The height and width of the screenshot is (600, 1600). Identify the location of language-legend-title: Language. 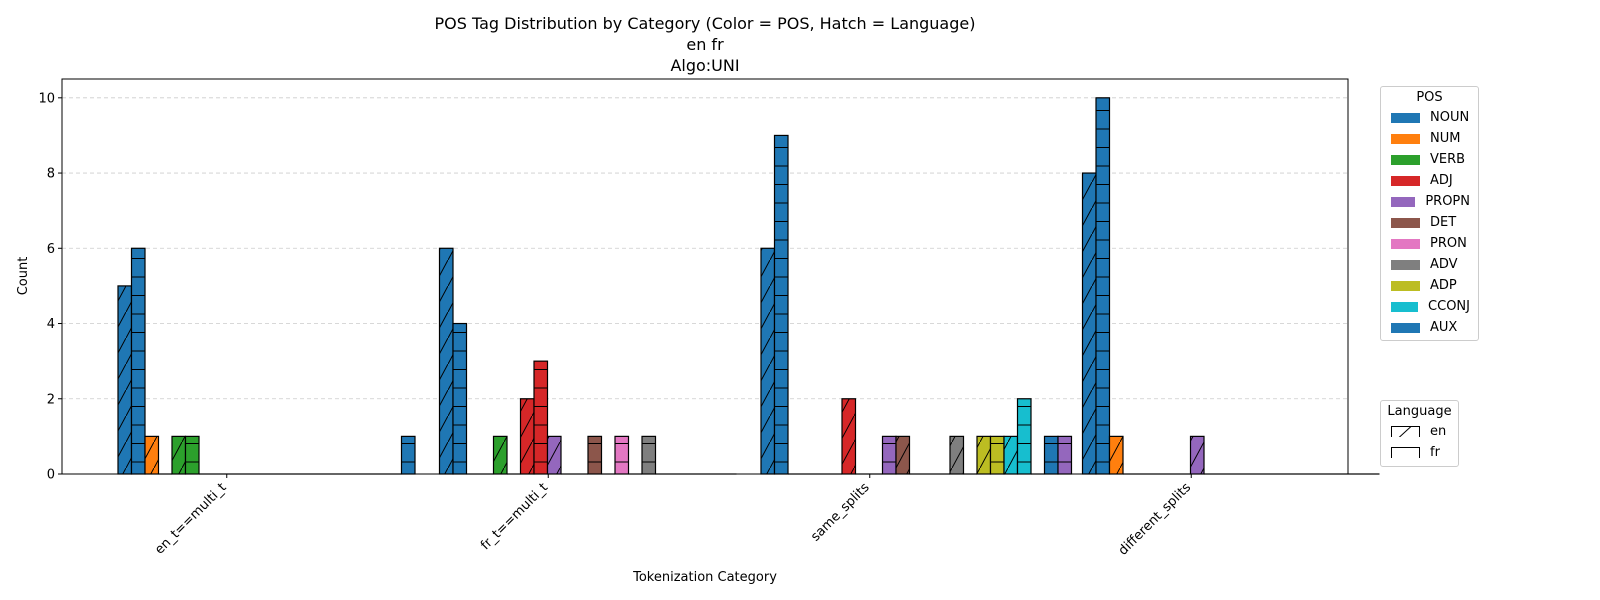
(1419, 411).